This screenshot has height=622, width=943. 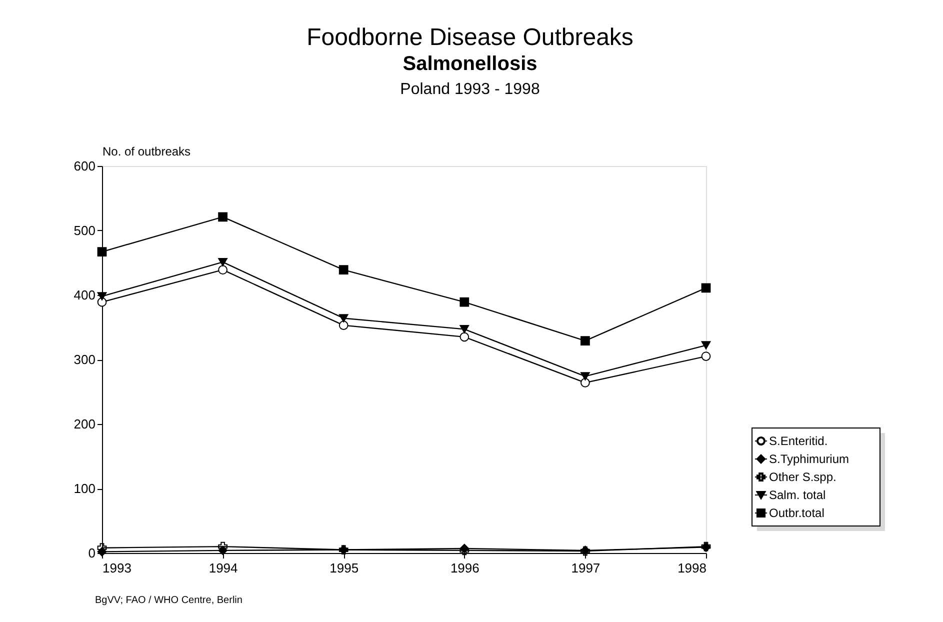 I want to click on x-tick-label: 1998, so click(x=692, y=568).